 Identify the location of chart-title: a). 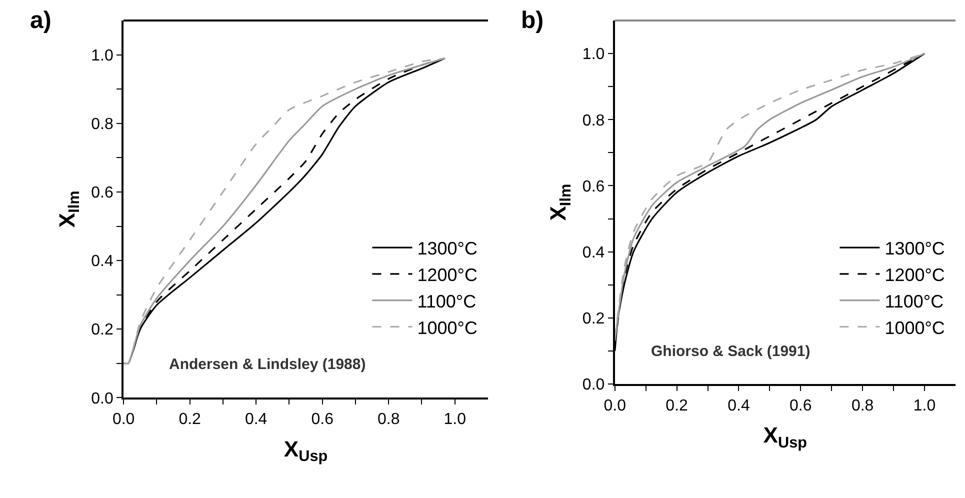
(41, 20).